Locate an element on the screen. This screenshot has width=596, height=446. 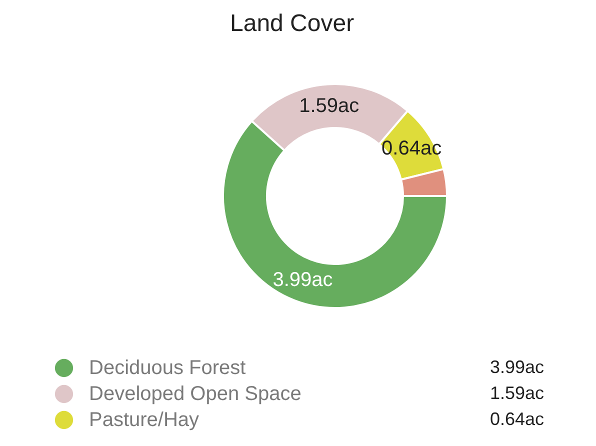
data-label: 3.99ac is located at coordinates (302, 280).